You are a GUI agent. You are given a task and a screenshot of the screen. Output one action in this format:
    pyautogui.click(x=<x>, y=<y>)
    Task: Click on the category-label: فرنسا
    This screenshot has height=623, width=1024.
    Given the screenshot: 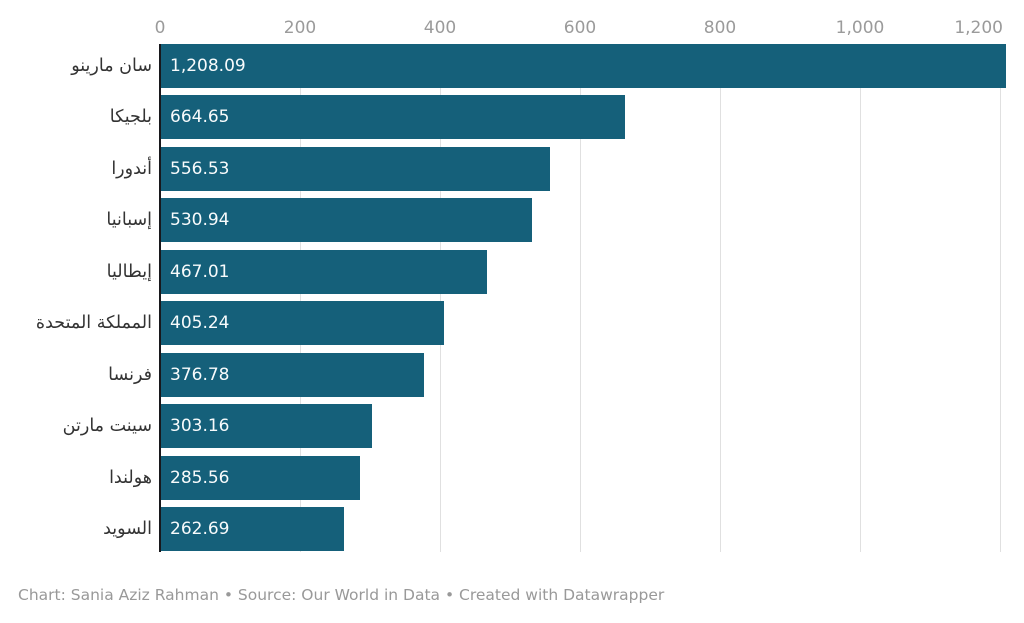 What is the action you would take?
    pyautogui.click(x=130, y=375)
    